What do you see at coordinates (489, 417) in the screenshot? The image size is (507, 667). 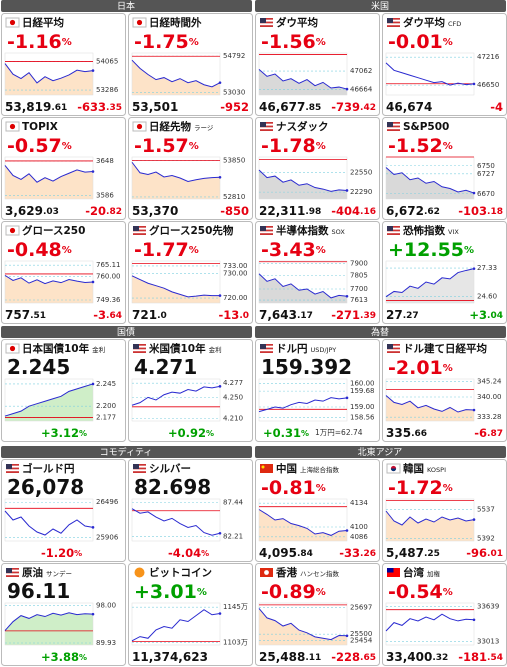 I see `y-tick-label: 333.28` at bounding box center [489, 417].